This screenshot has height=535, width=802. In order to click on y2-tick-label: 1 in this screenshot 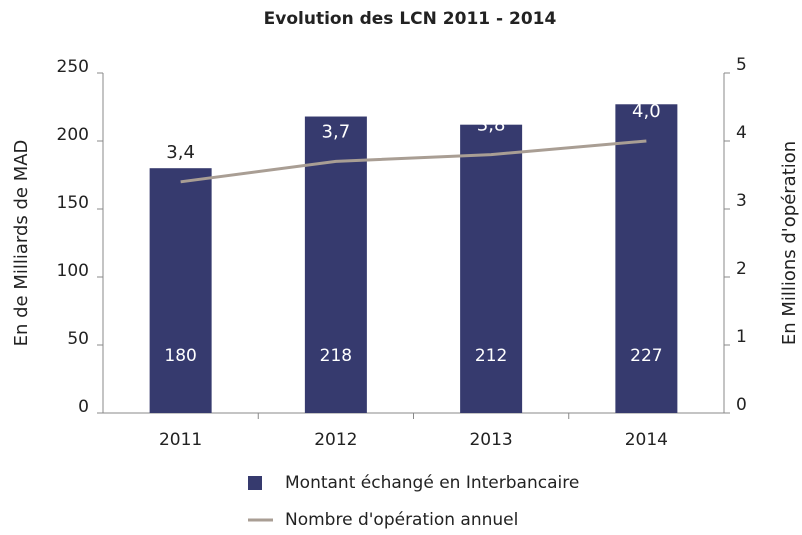, I will do `click(741, 337)`.